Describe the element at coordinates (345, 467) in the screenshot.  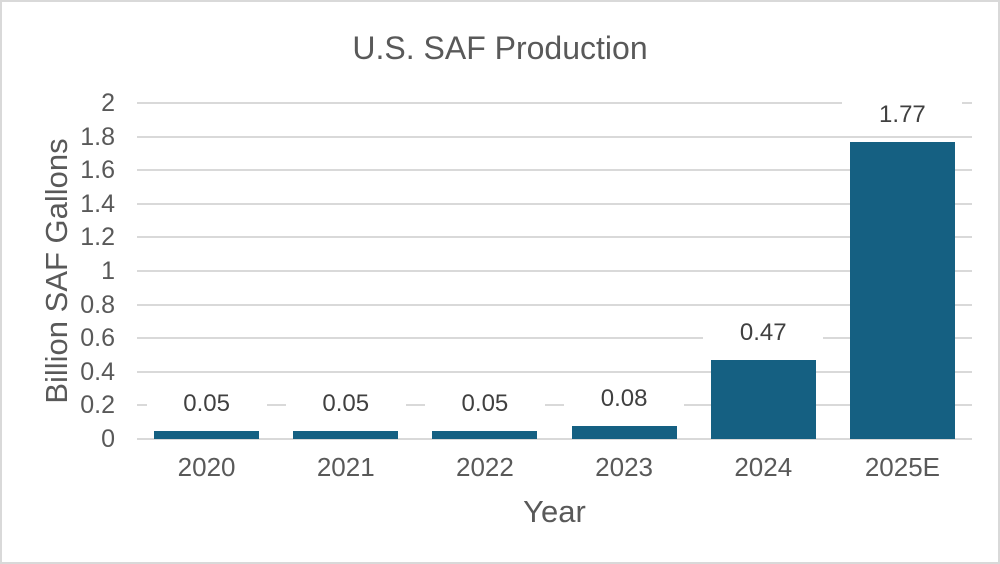
I see `x-tick-label: 2021` at that location.